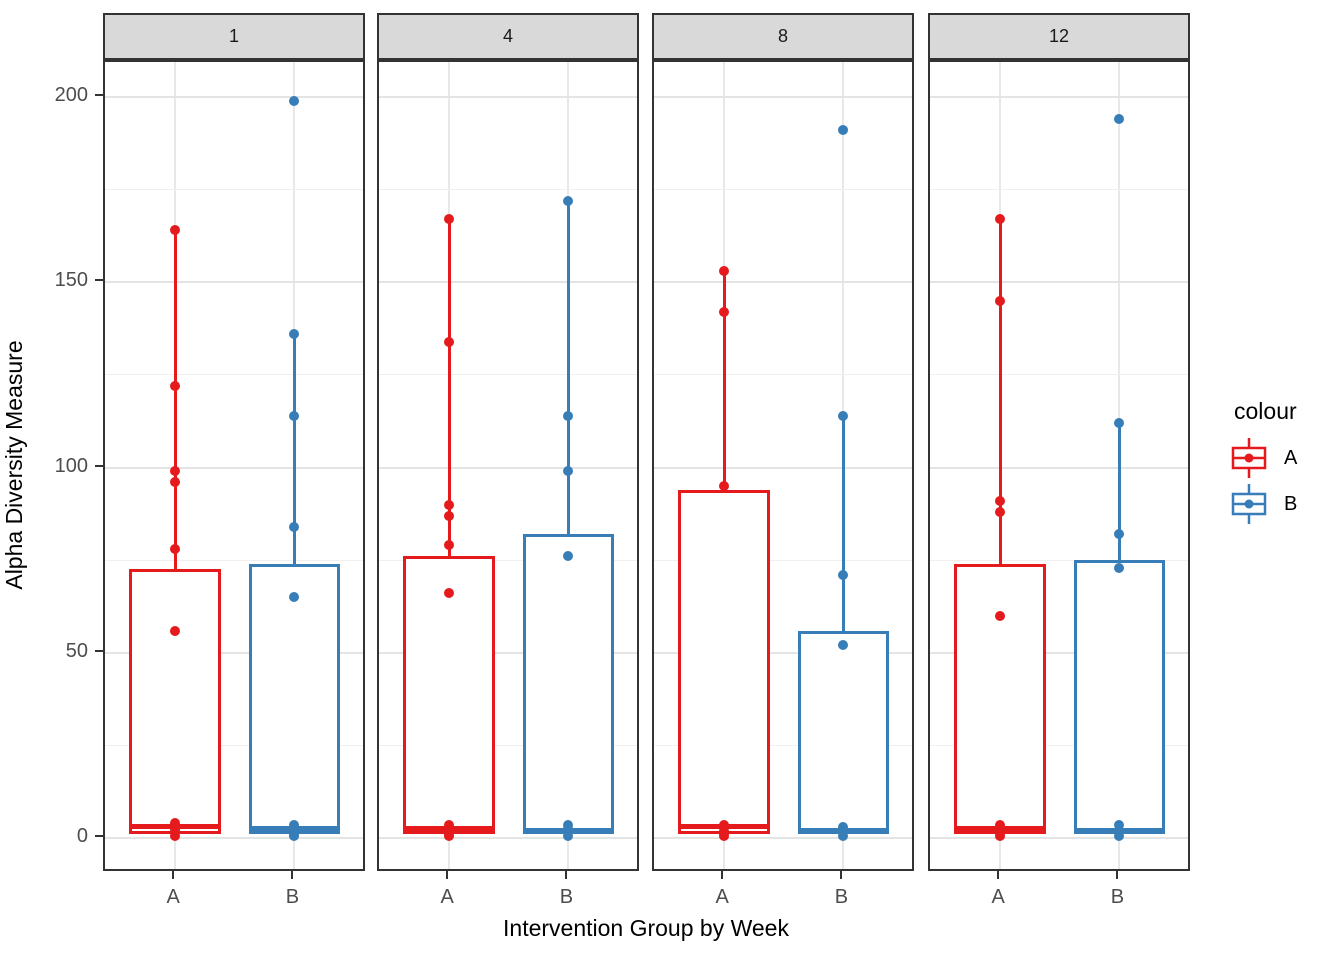 The width and height of the screenshot is (1344, 960). I want to click on y-tick-label: 200, so click(71, 95).